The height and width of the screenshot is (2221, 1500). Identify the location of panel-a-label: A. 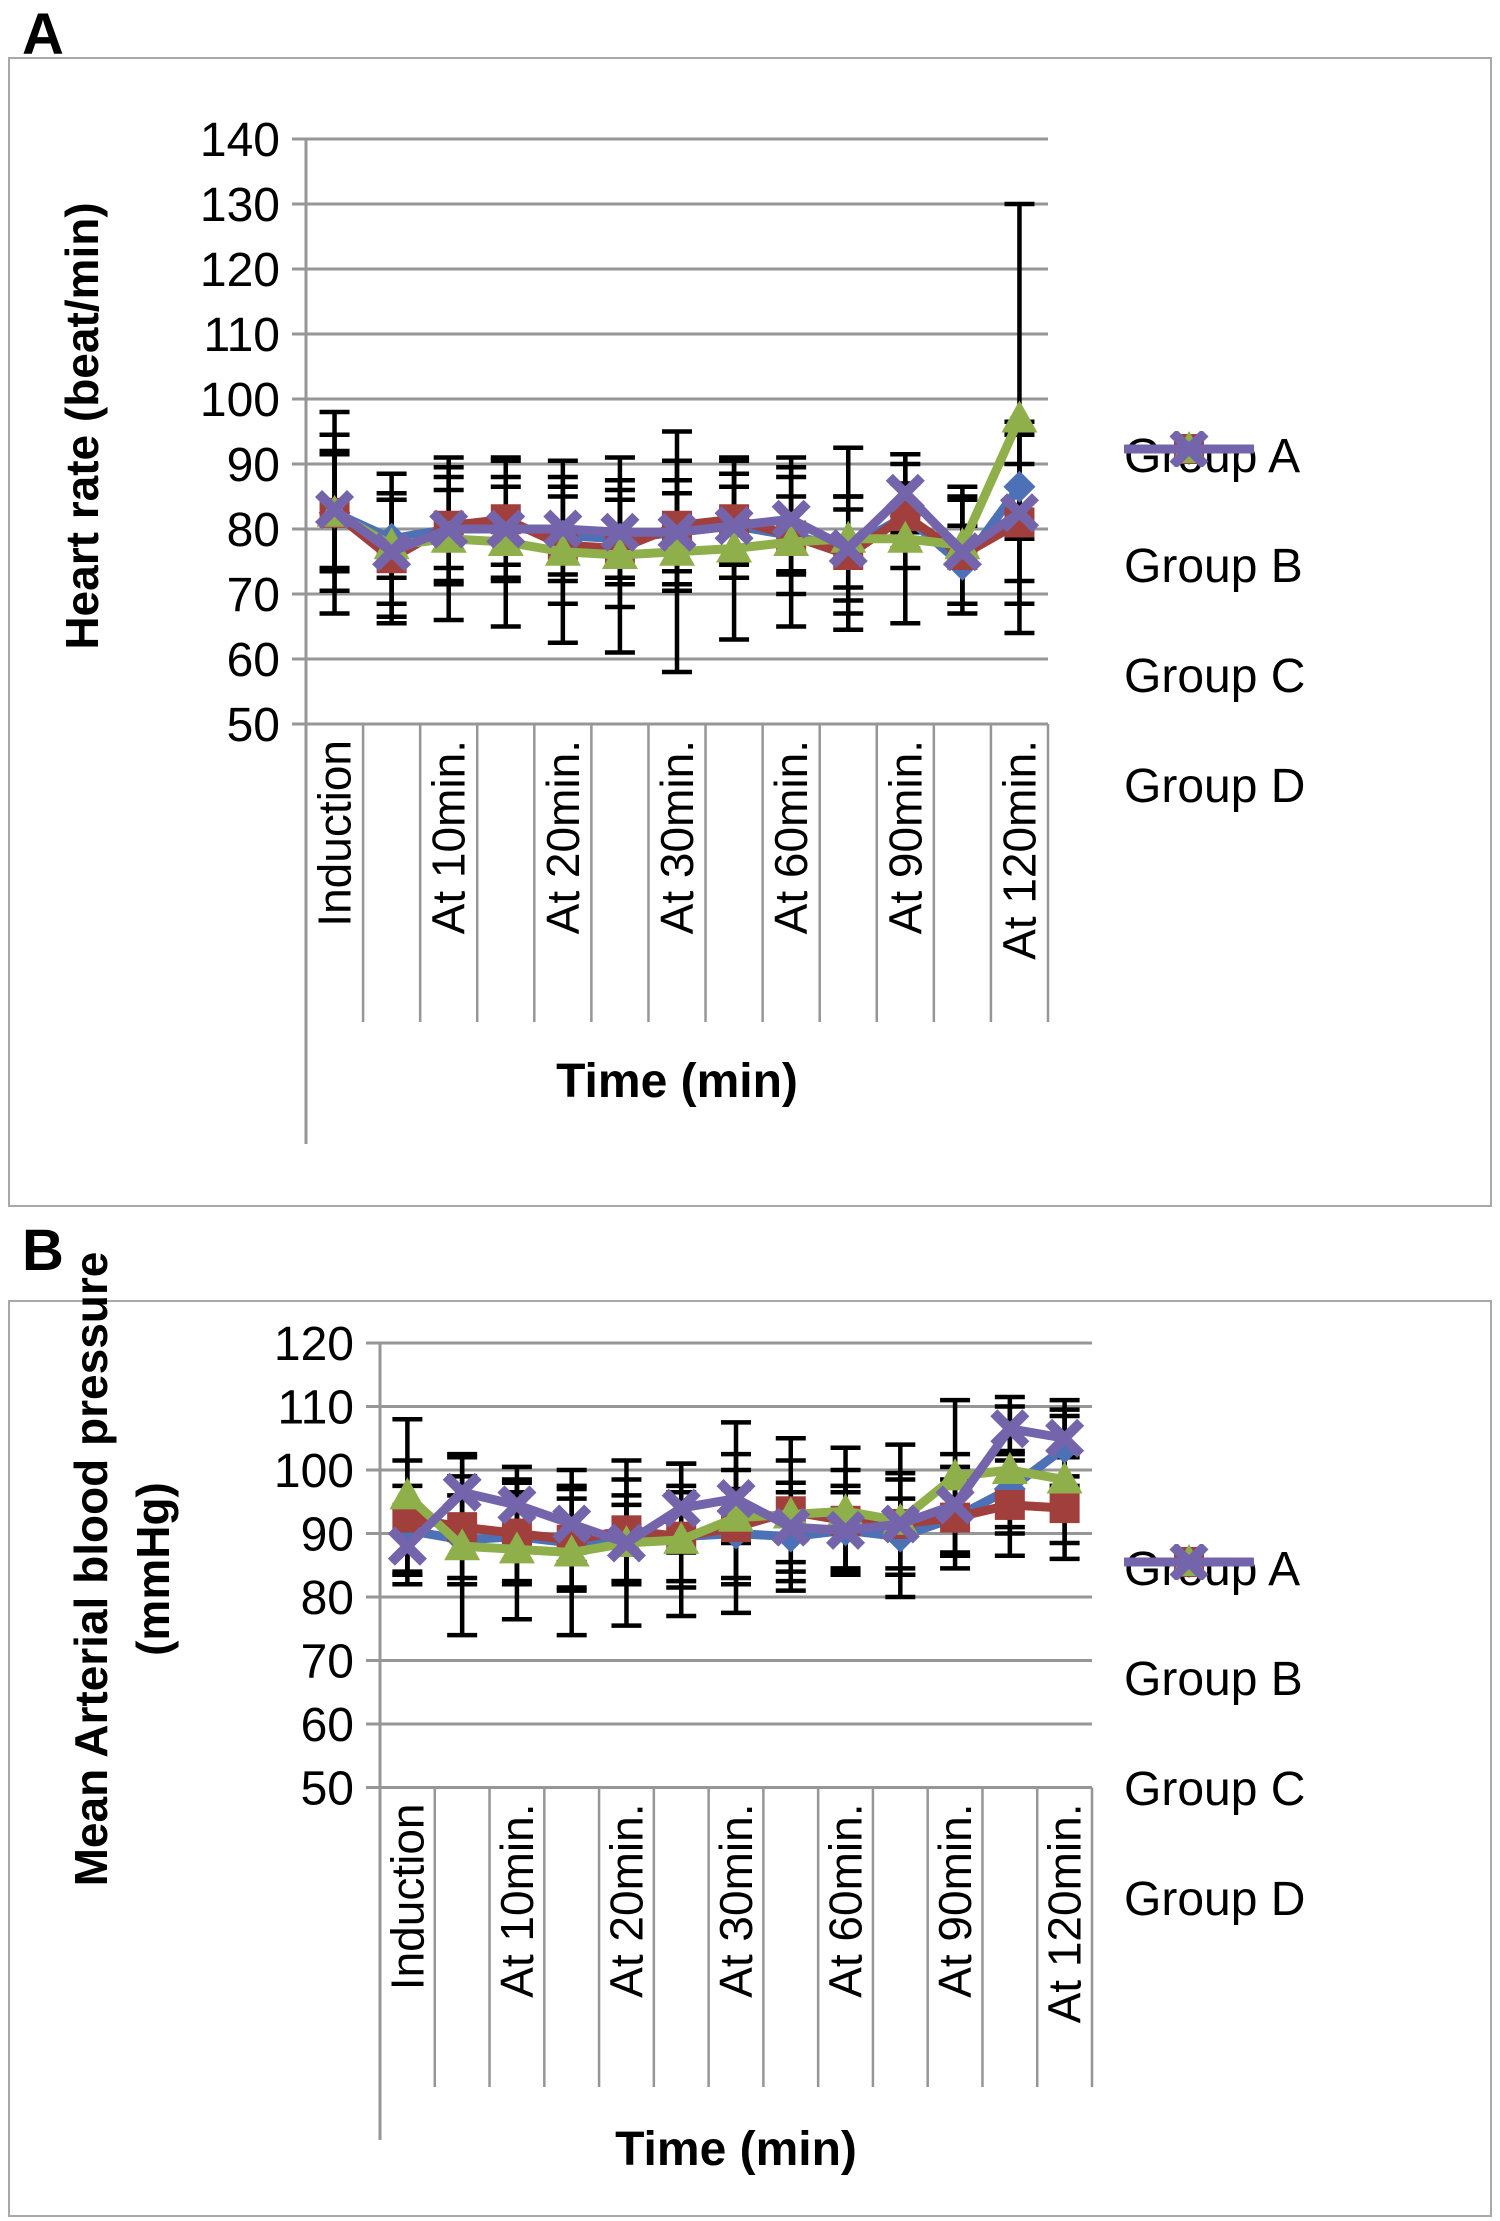
(43, 34).